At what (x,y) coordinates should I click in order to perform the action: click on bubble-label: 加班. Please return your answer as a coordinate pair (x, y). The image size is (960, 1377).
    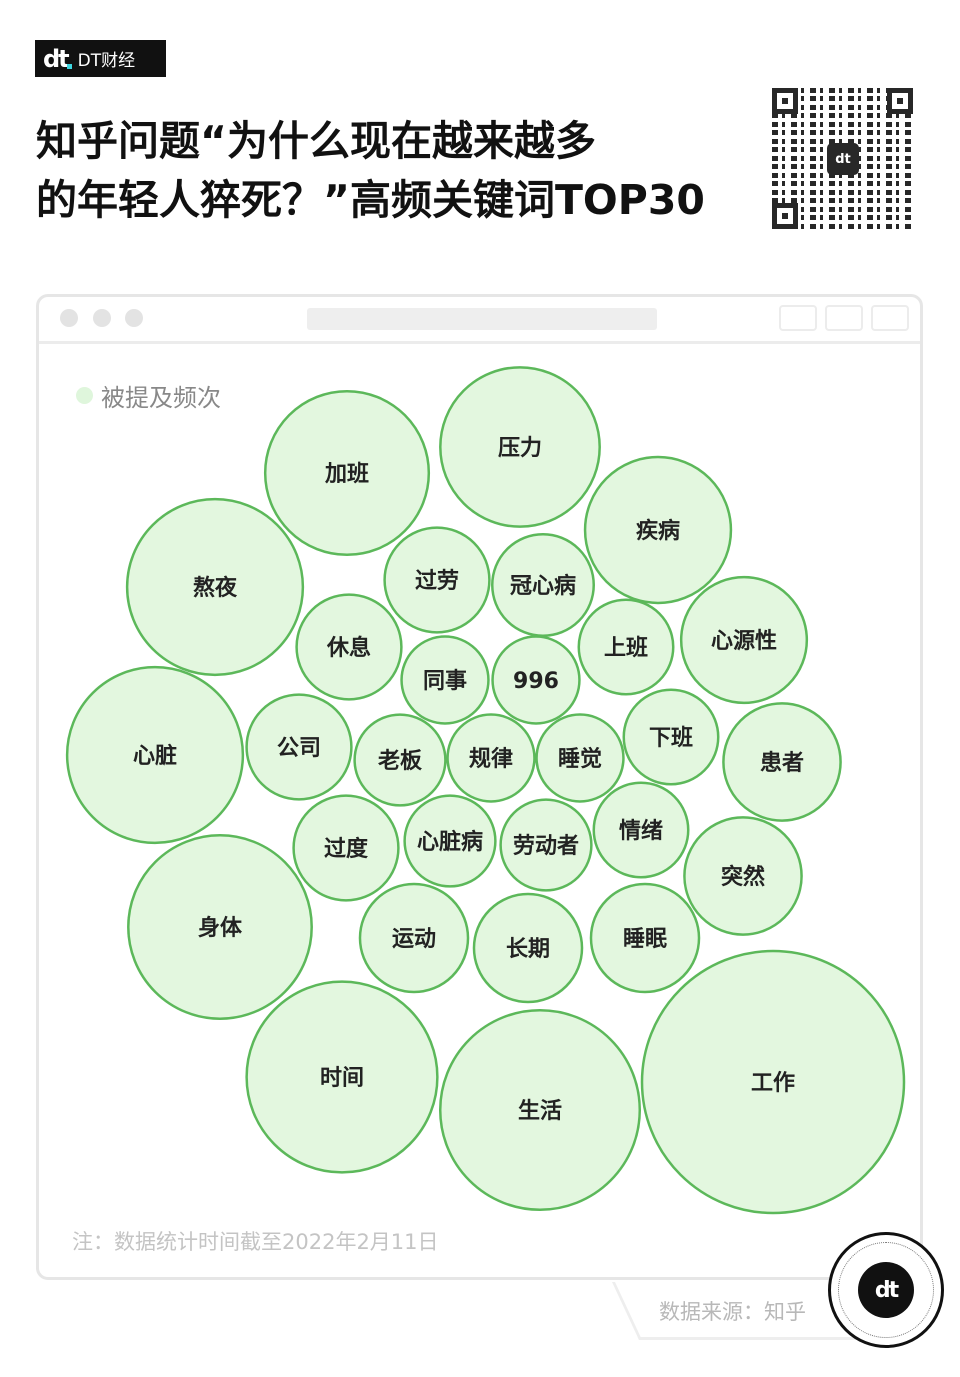
    Looking at the image, I should click on (346, 474).